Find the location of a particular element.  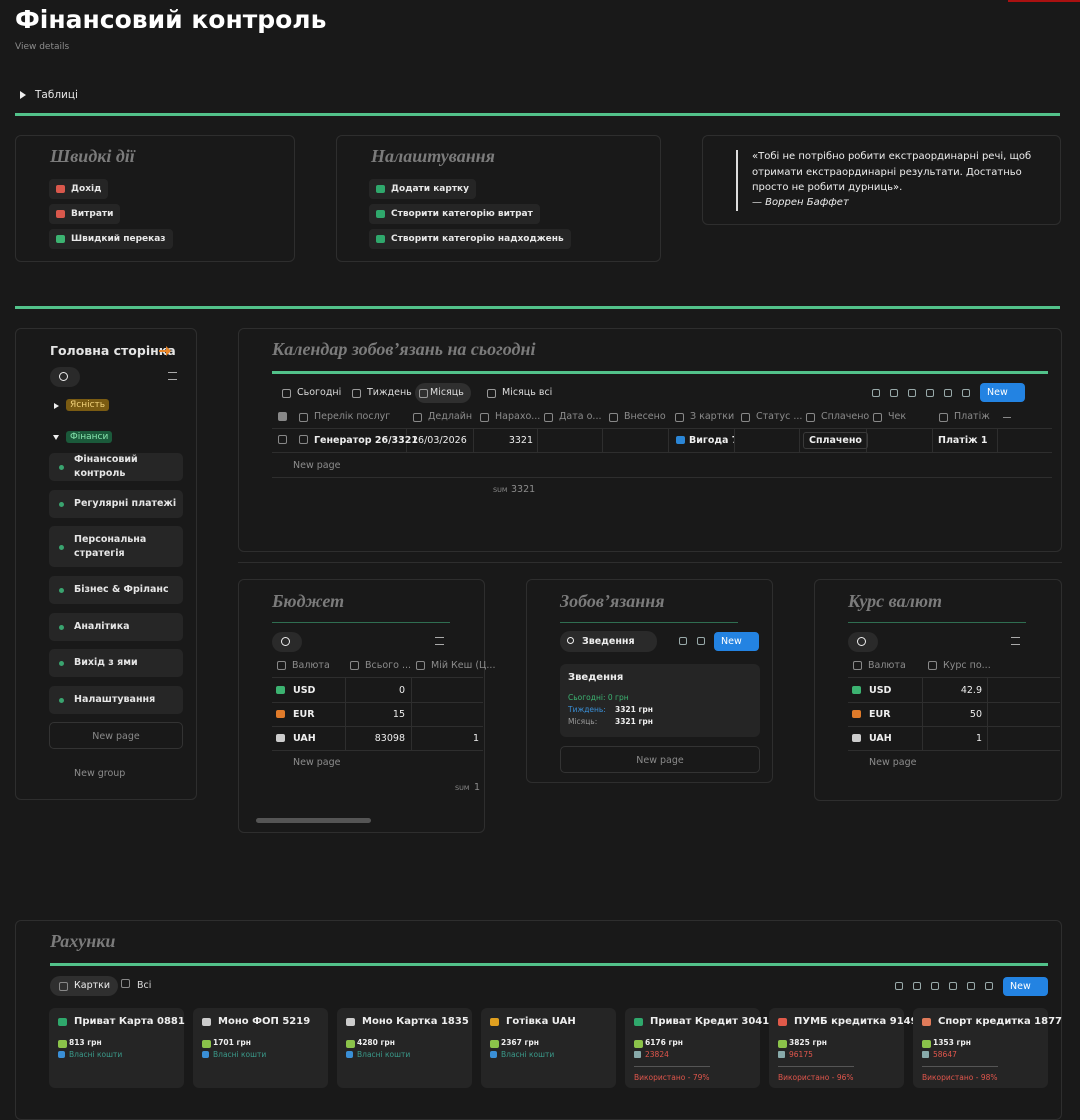

quote-bar is located at coordinates (737, 180).